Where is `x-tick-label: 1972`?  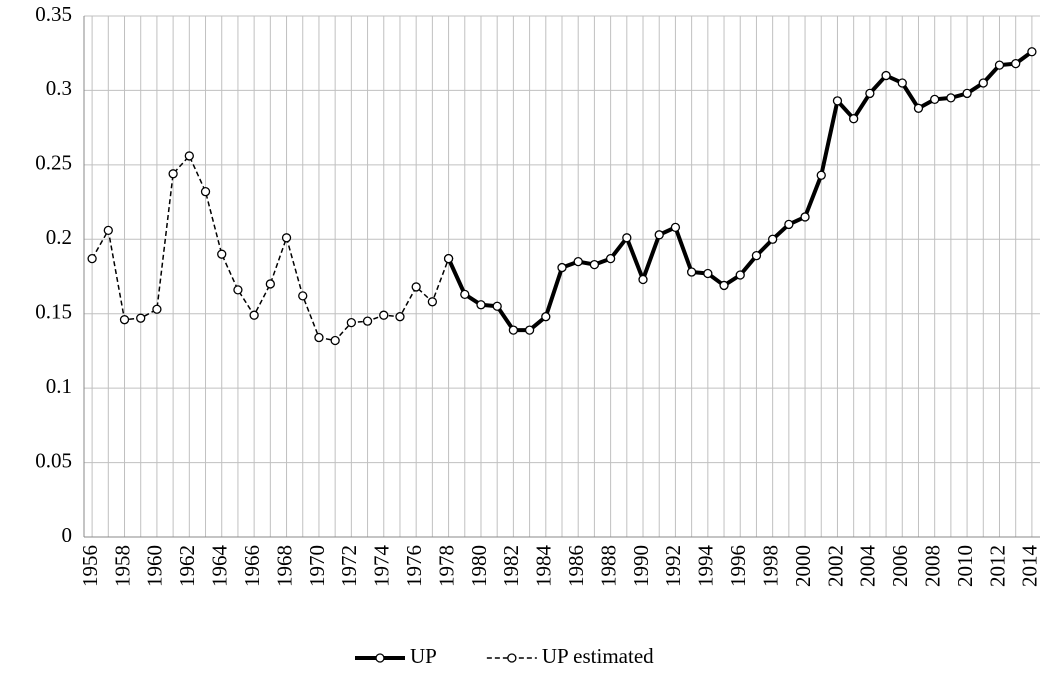
x-tick-label: 1972 is located at coordinates (349, 566).